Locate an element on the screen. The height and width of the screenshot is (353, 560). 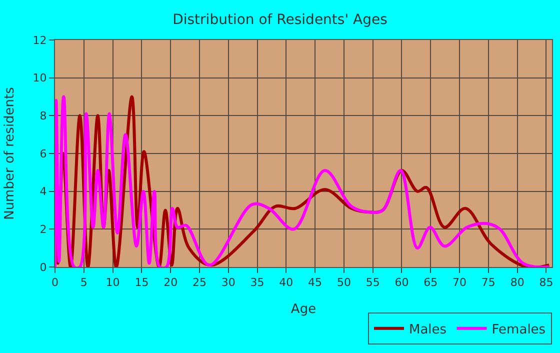
x-tick-label: 20 is located at coordinates (171, 283).